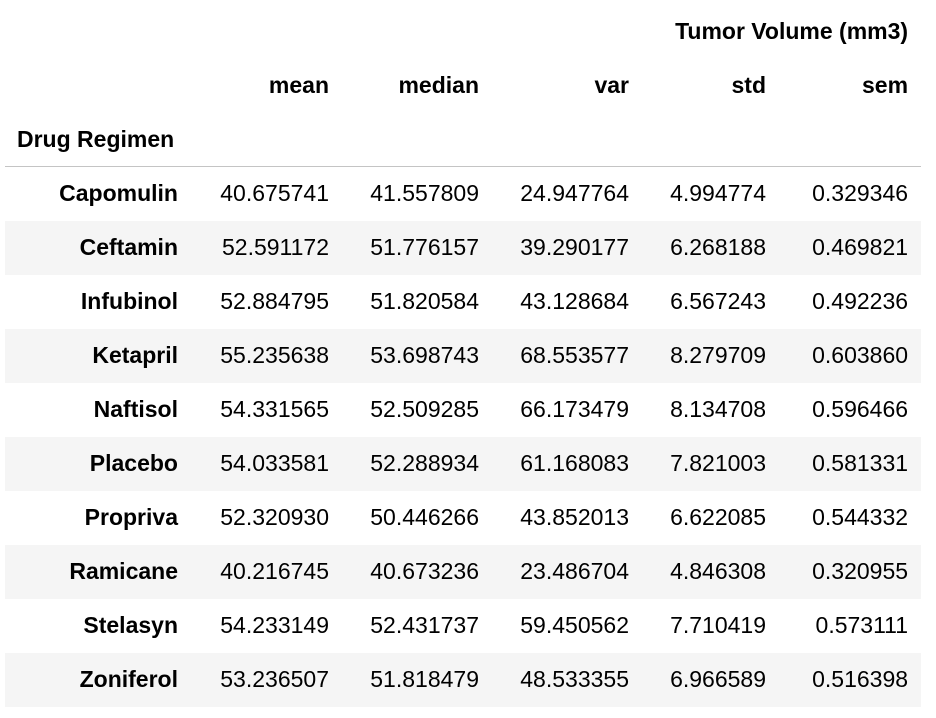 Image resolution: width=936 pixels, height=718 pixels. Describe the element at coordinates (275, 247) in the screenshot. I see `cell-mean: 52.591172` at that location.